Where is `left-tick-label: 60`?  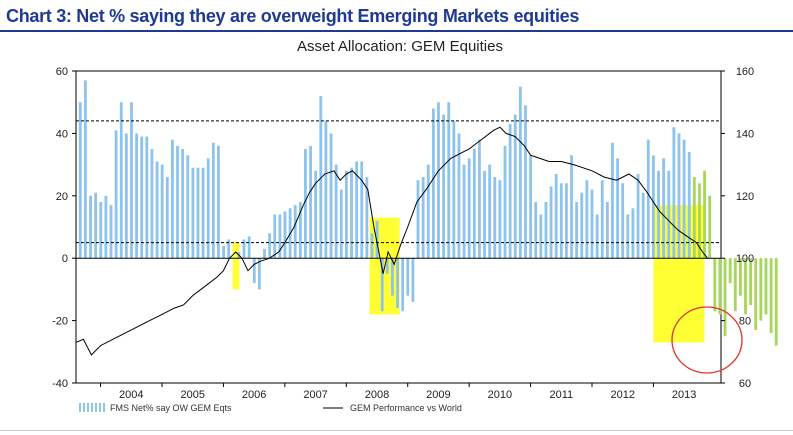
left-tick-label: 60 is located at coordinates (62, 72).